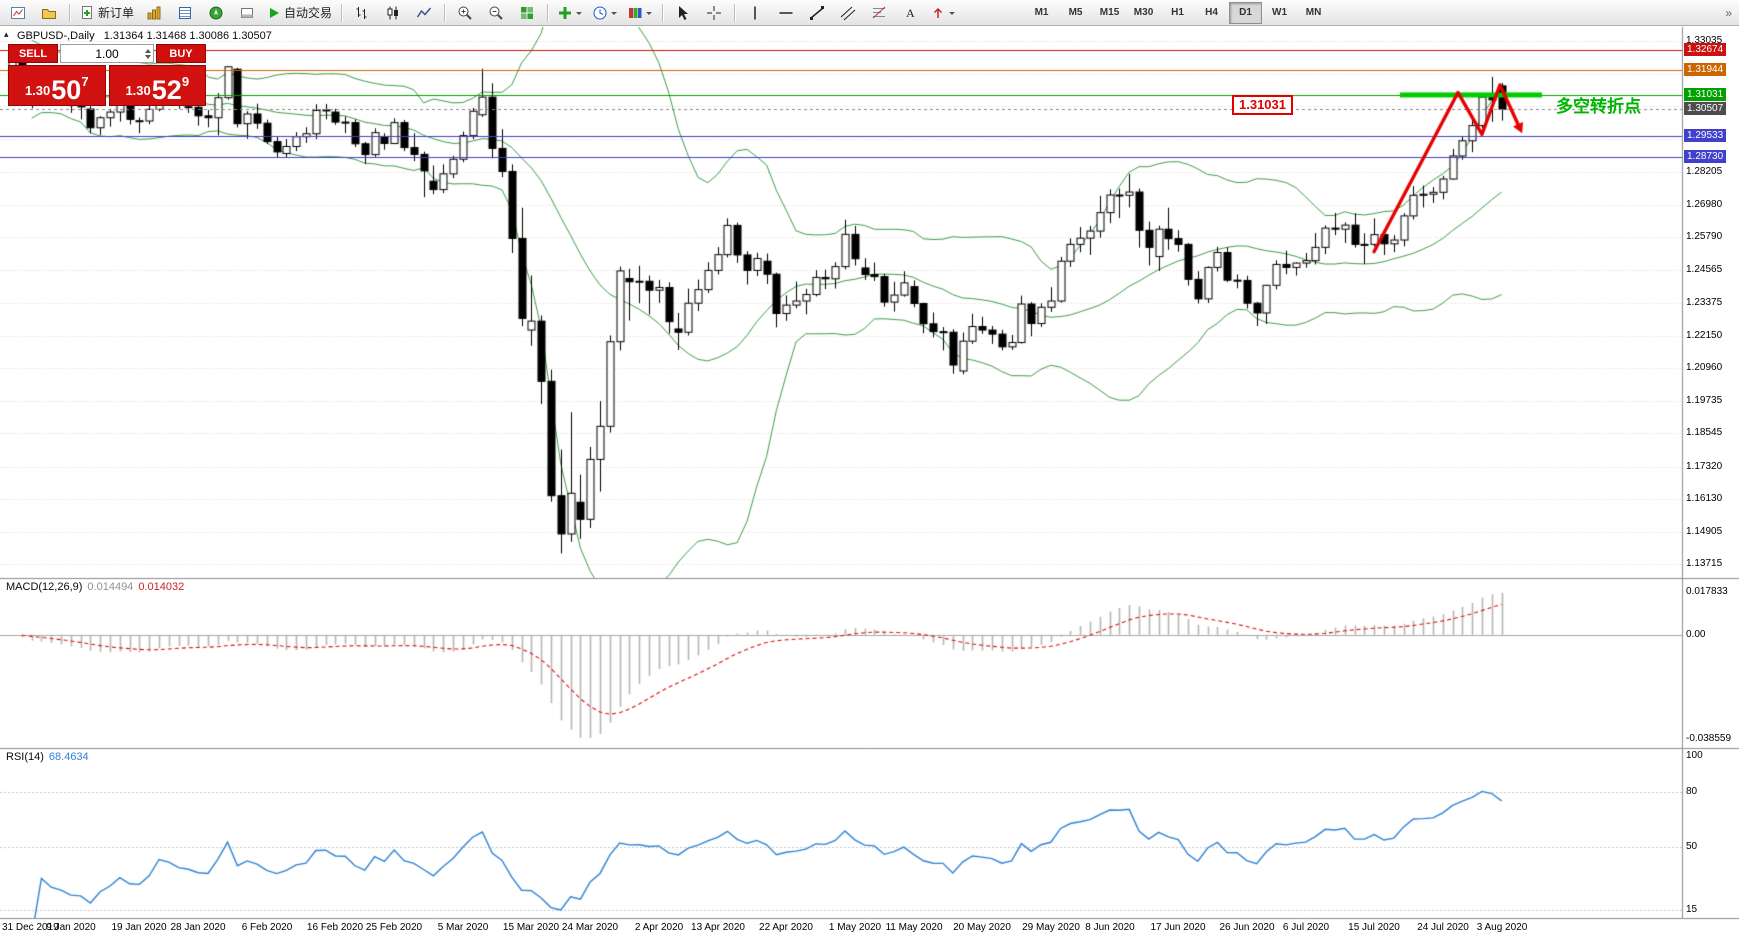 Image resolution: width=1739 pixels, height=948 pixels. I want to click on price-callout: 1.31031, so click(1262, 105).